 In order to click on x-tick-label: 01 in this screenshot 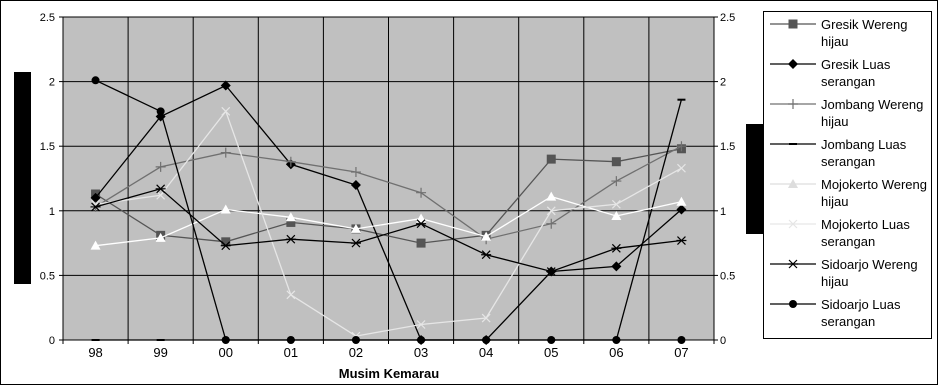, I will do `click(291, 352)`.